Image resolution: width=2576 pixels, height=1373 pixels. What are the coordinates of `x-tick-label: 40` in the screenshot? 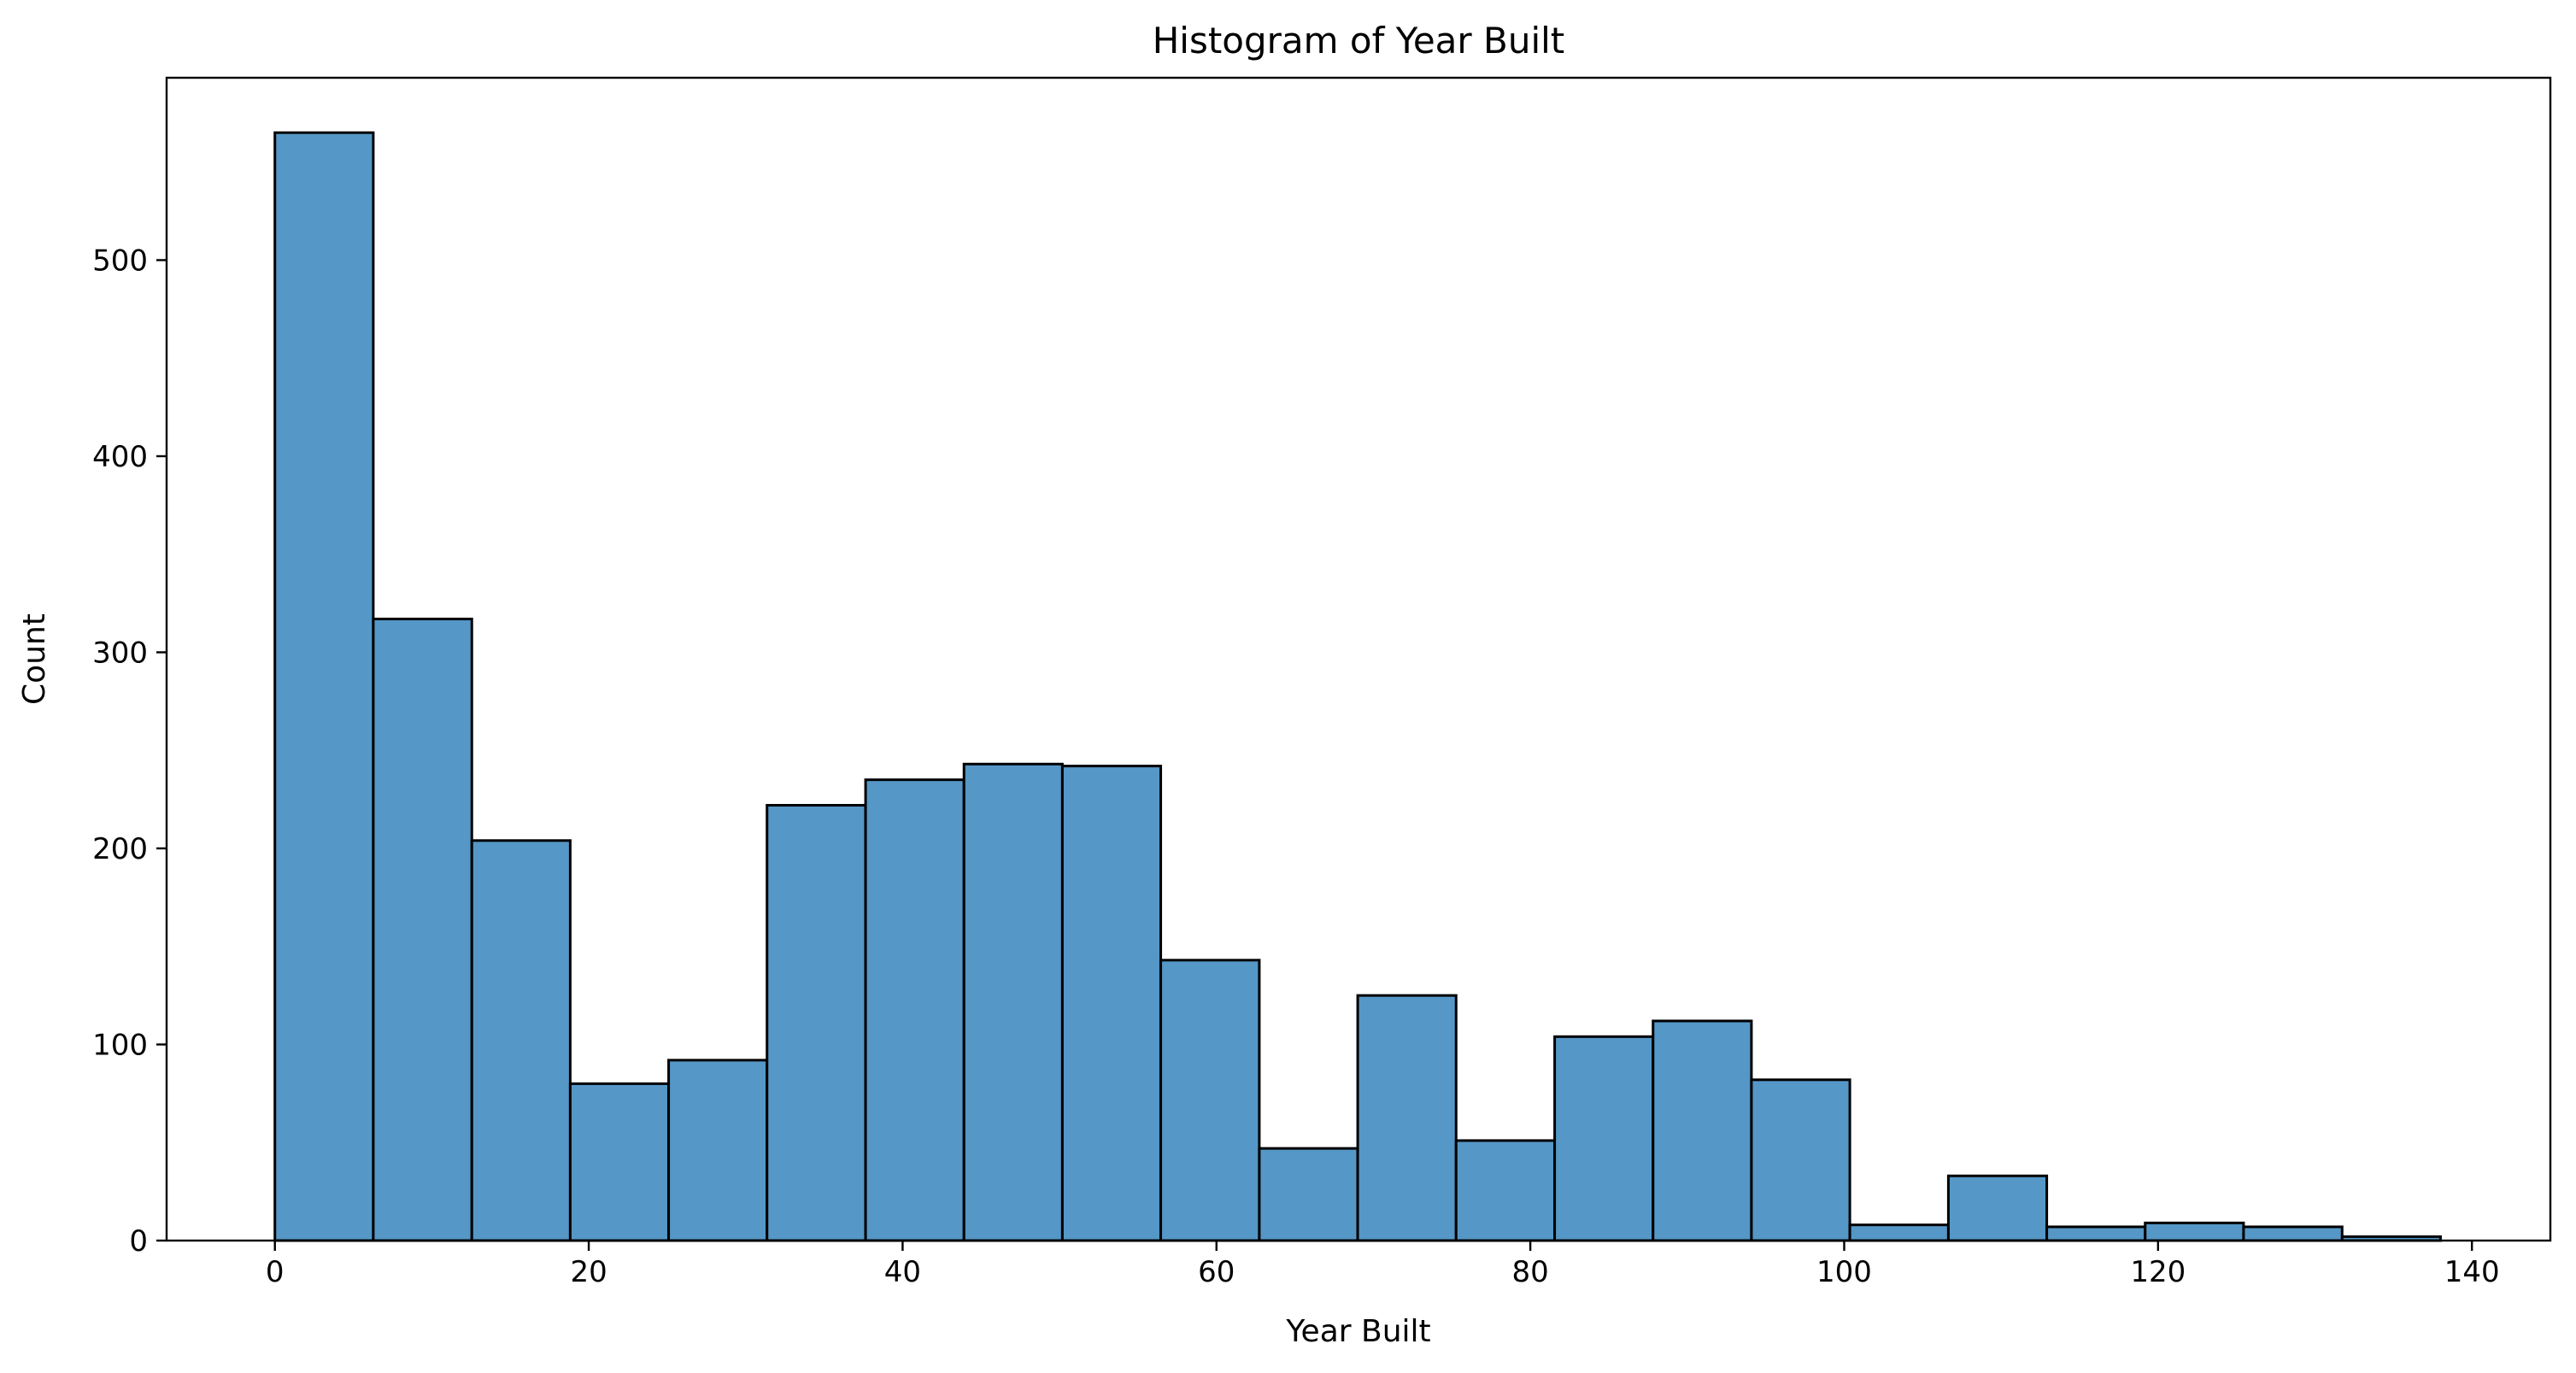 It's located at (903, 1272).